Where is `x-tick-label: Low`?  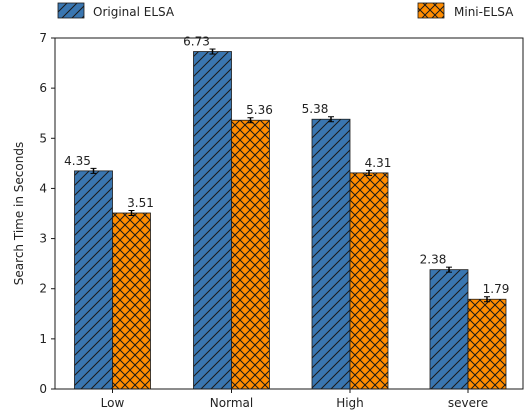
x-tick-label: Low is located at coordinates (113, 403).